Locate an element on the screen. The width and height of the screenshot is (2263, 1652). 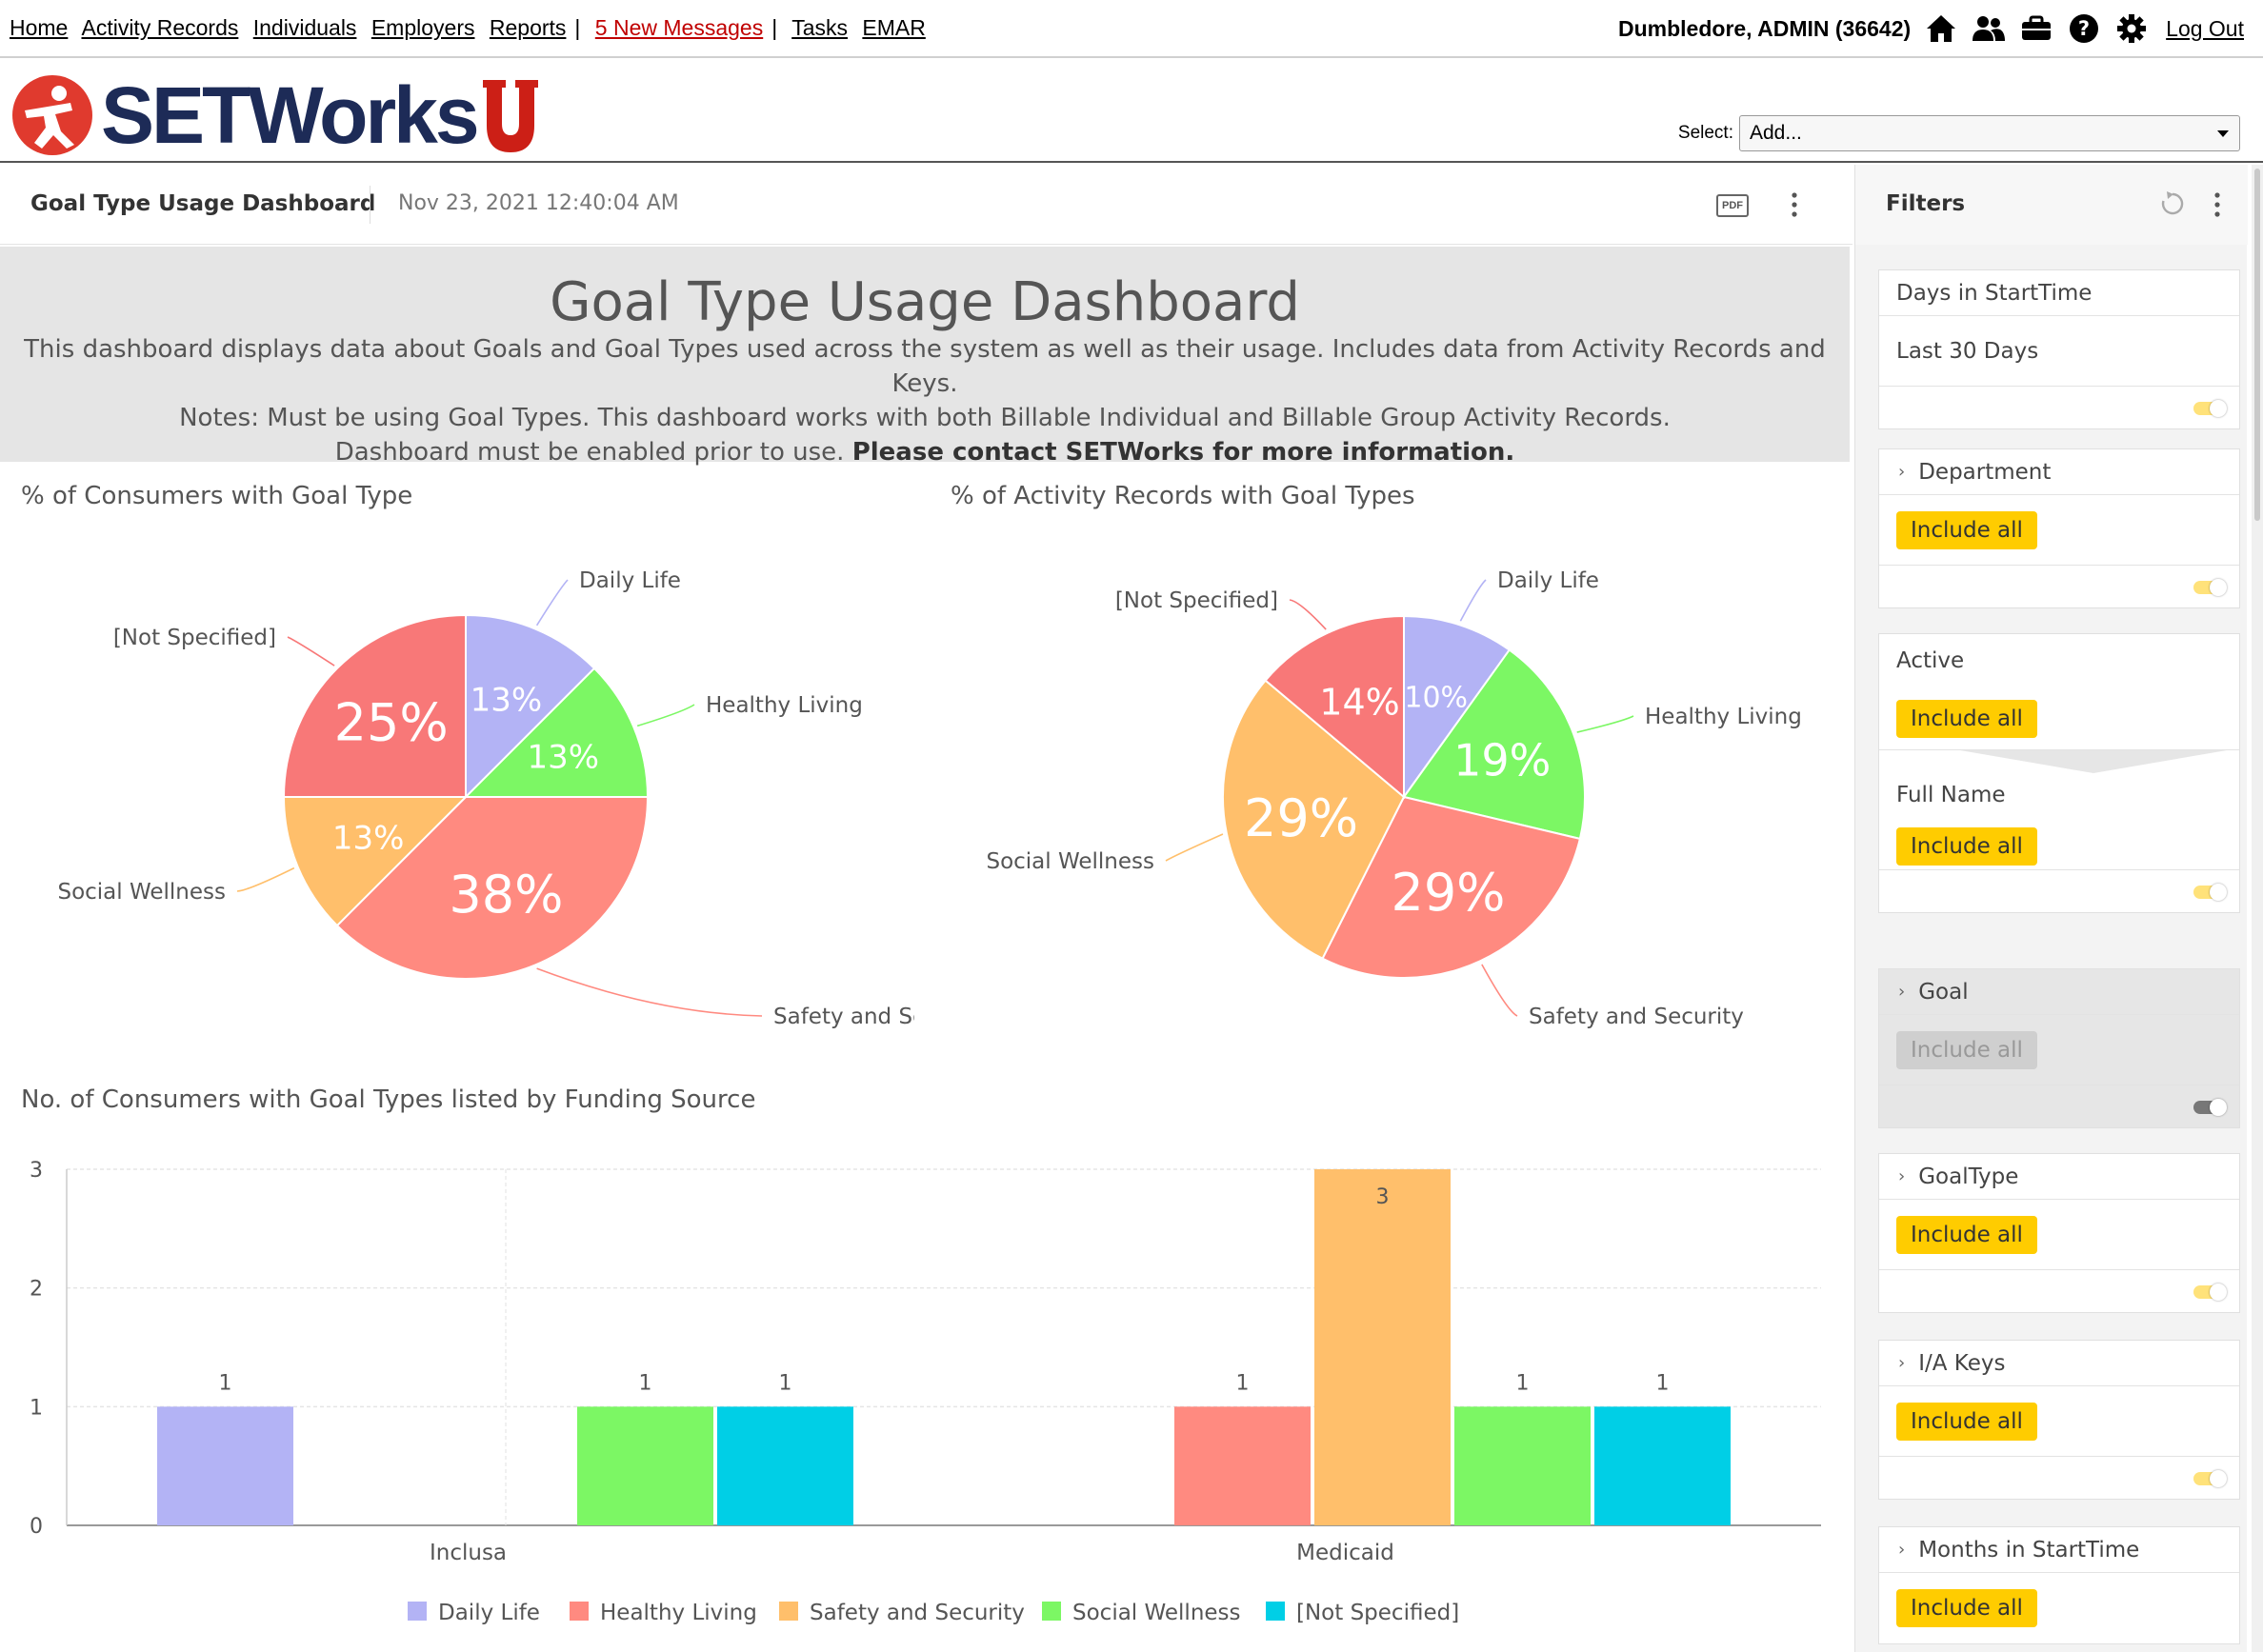
users-icon is located at coordinates (1989, 29).